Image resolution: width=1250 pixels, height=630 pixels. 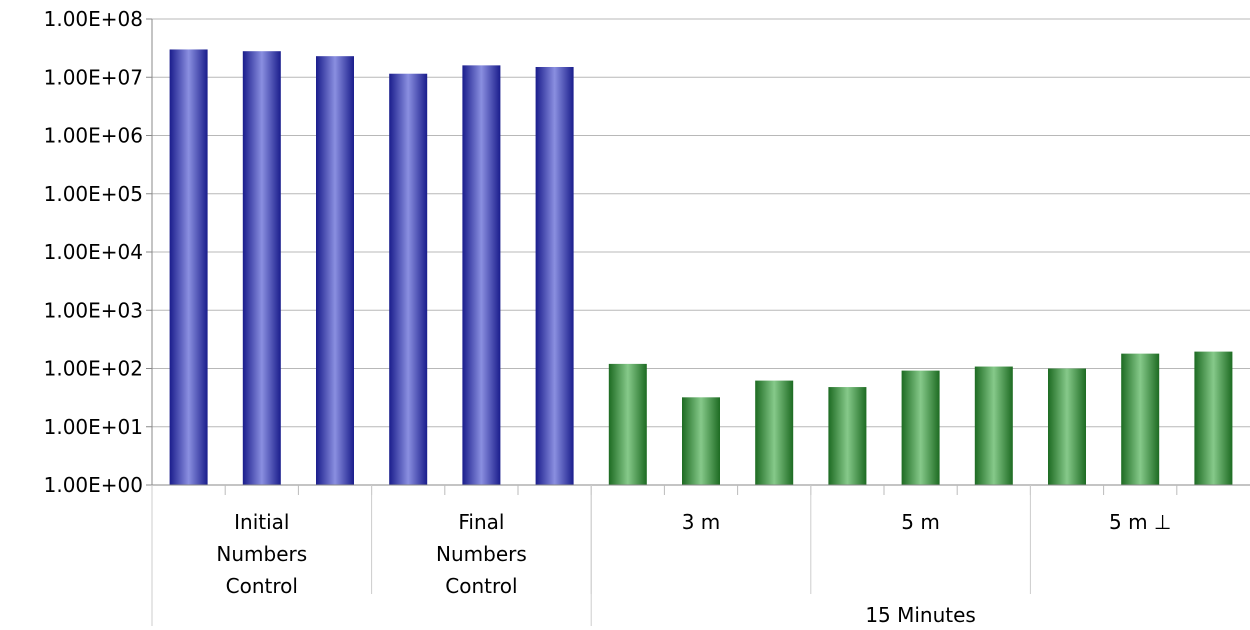 What do you see at coordinates (93, 310) in the screenshot?
I see `y-tick-label: 1.00E+03` at bounding box center [93, 310].